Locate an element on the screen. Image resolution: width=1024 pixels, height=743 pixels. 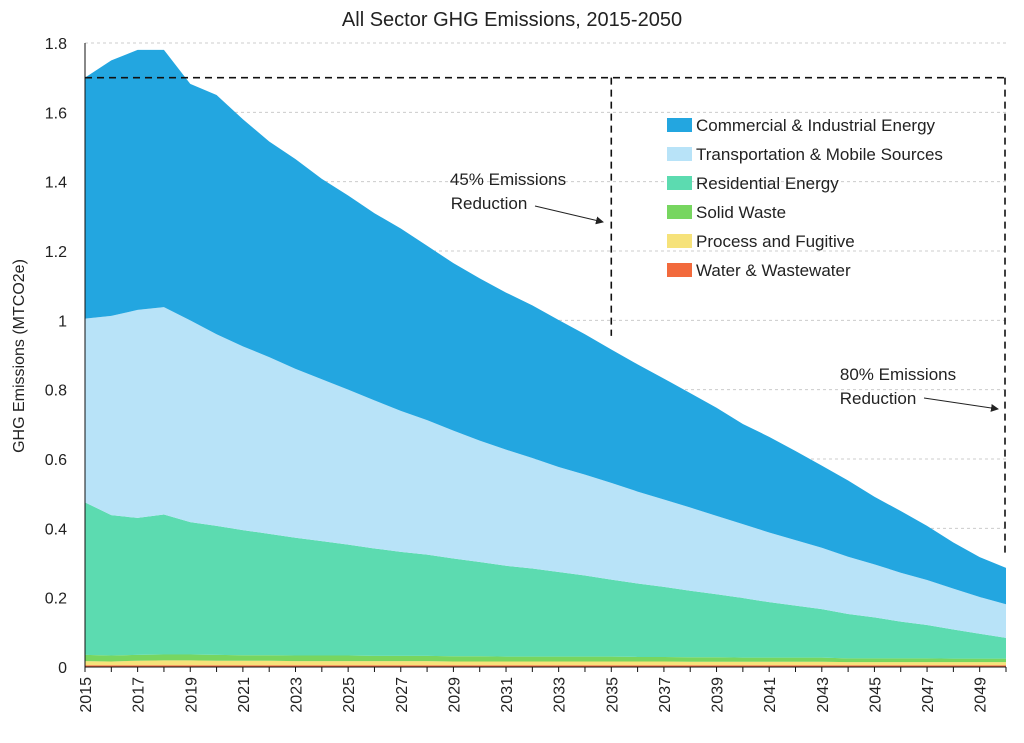
x-tick-label: 2031 is located at coordinates (507, 695).